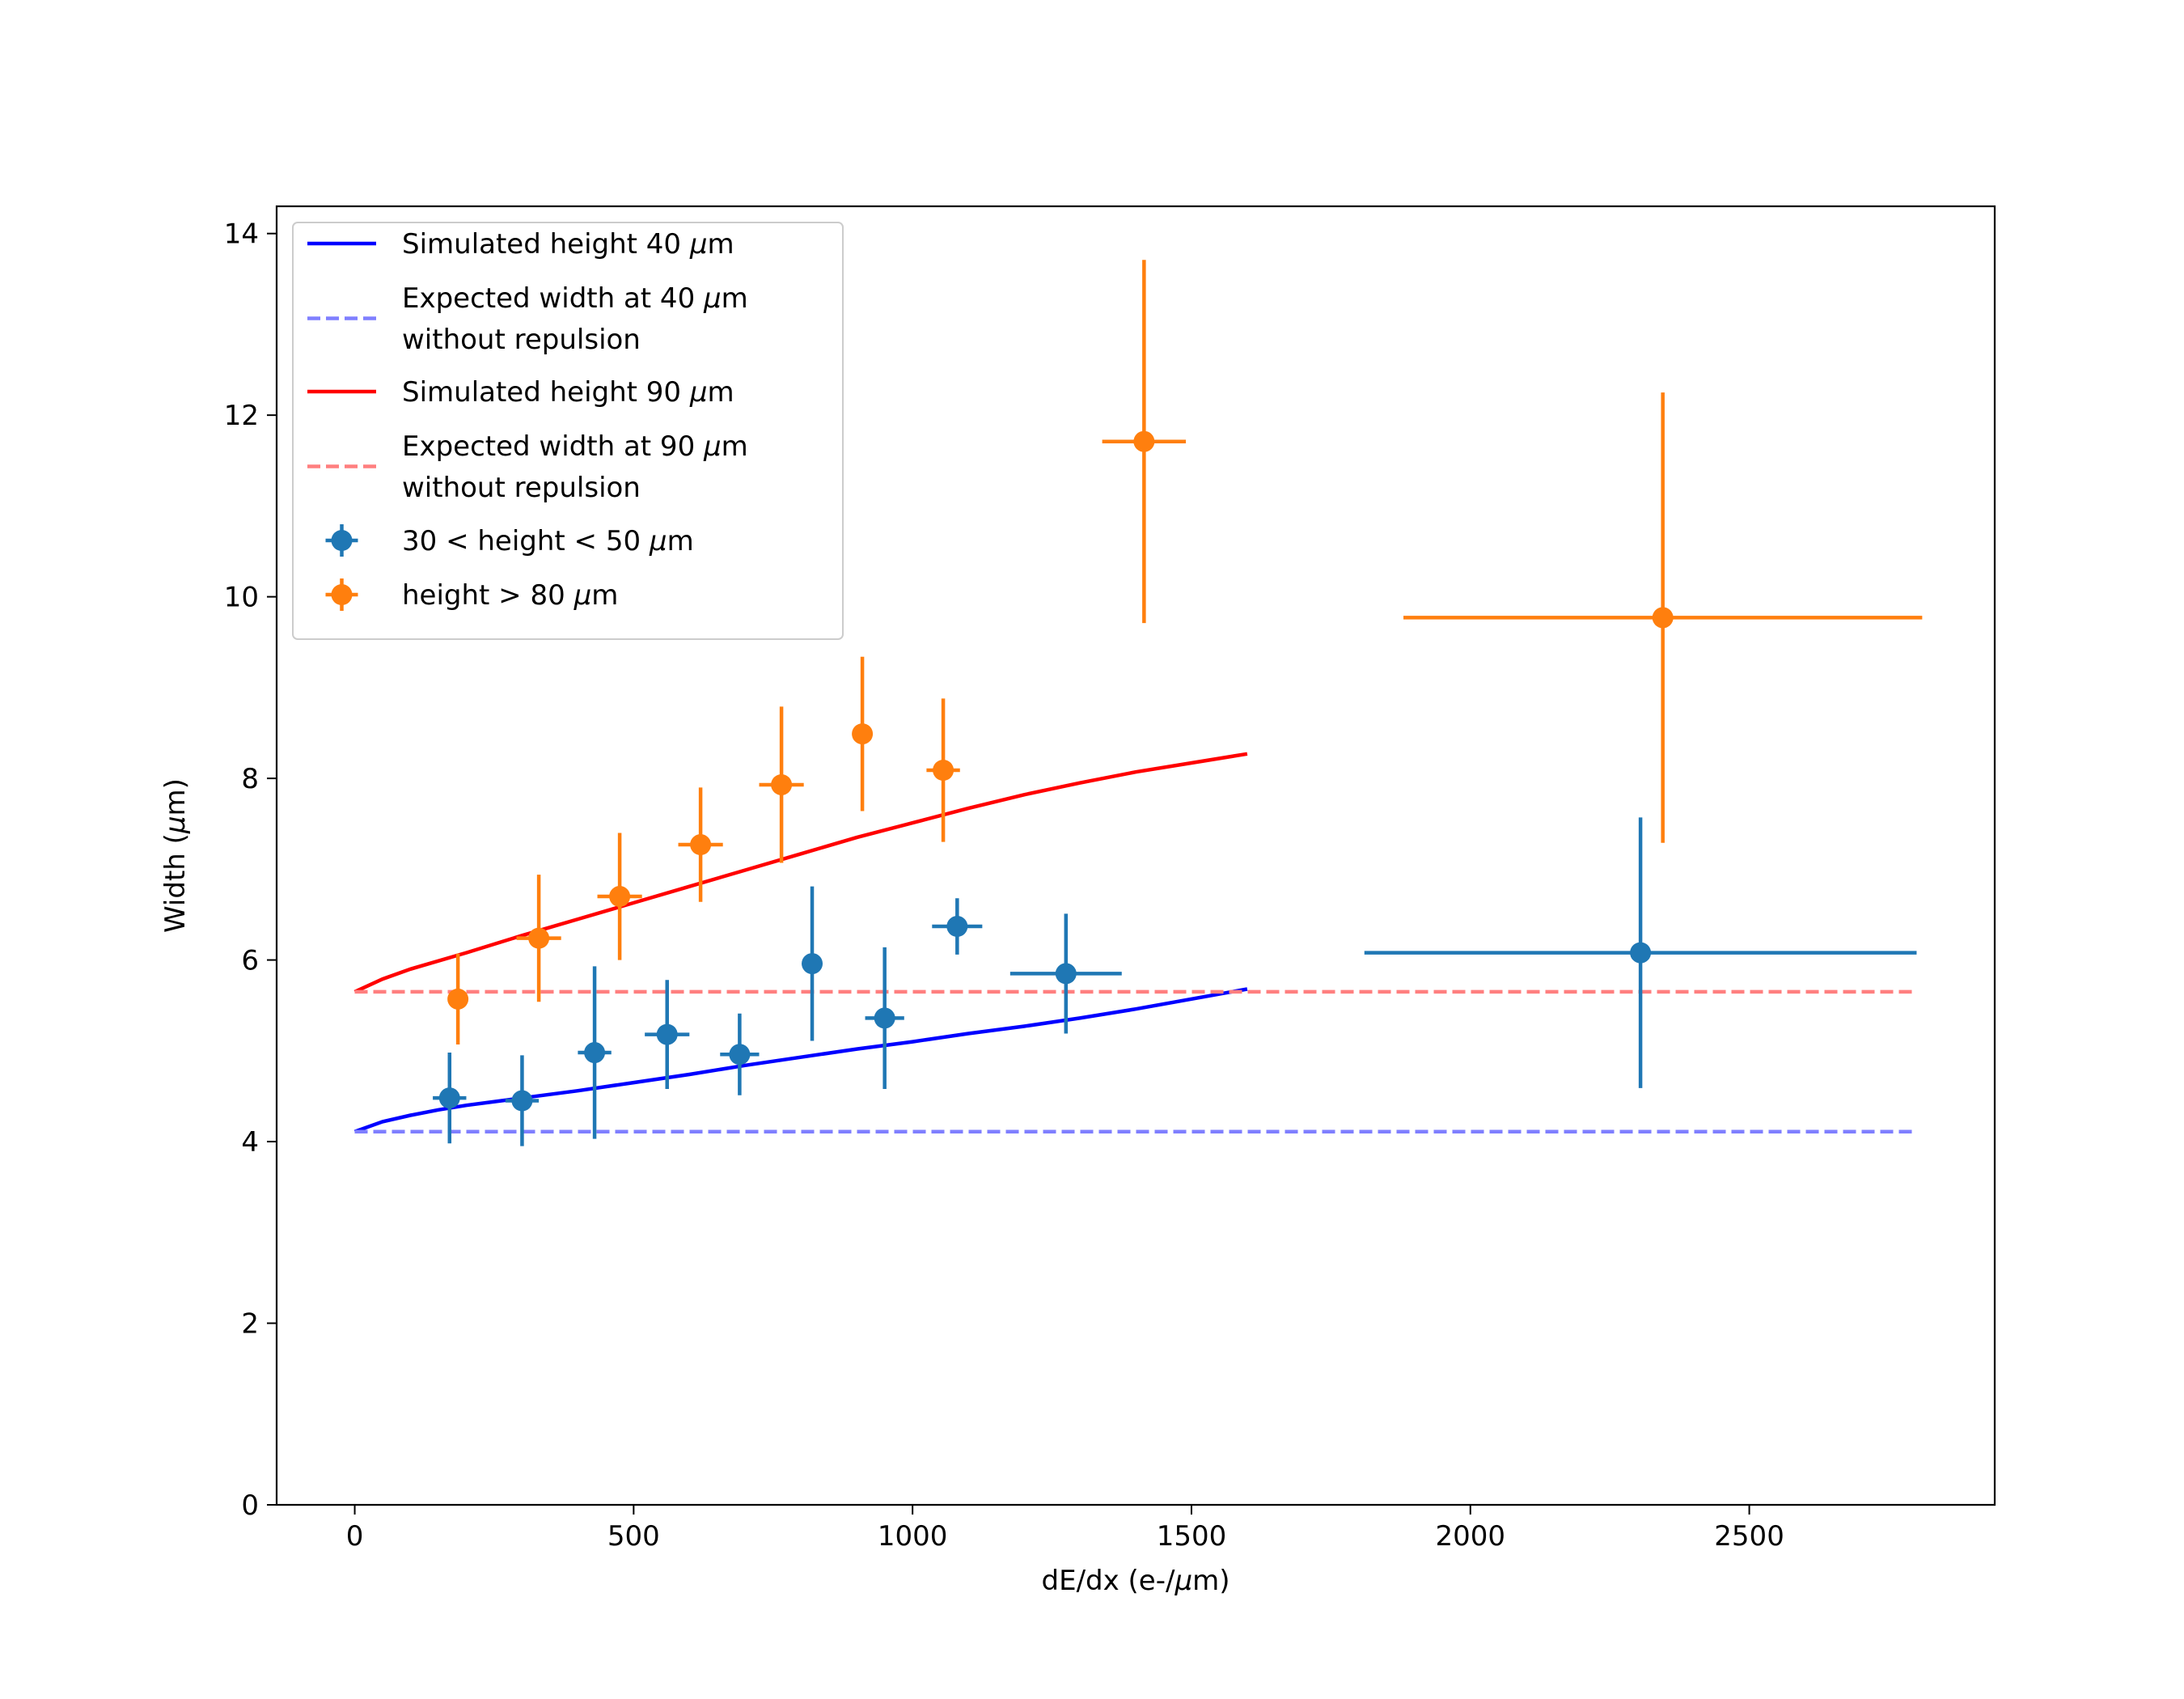  Describe the element at coordinates (568, 244) in the screenshot. I see `legend-label-0: Simulated height 40 μm` at that location.